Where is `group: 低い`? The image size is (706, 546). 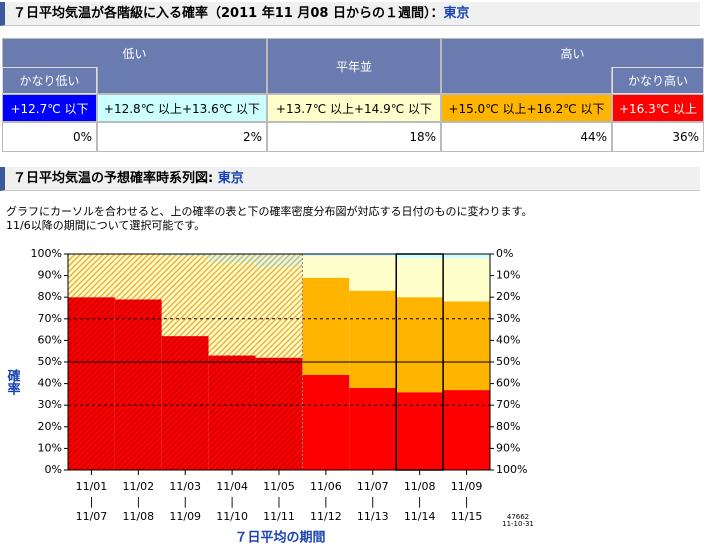
group: 低い is located at coordinates (134, 52).